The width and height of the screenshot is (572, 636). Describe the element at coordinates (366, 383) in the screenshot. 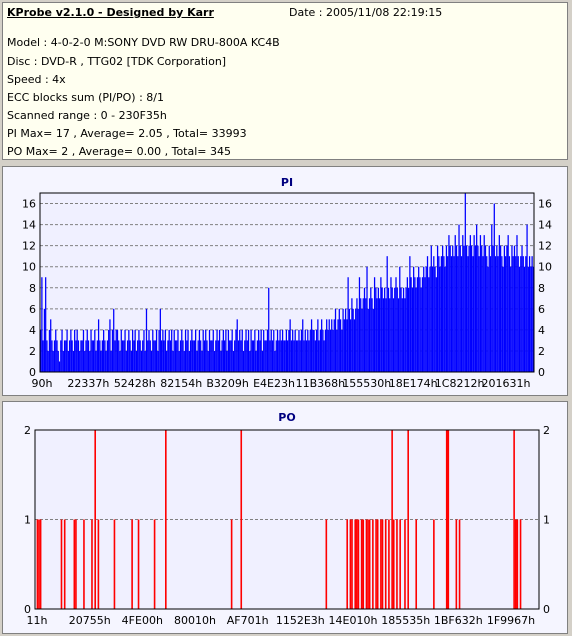

I see `pi-xtick-label: 155530h` at that location.